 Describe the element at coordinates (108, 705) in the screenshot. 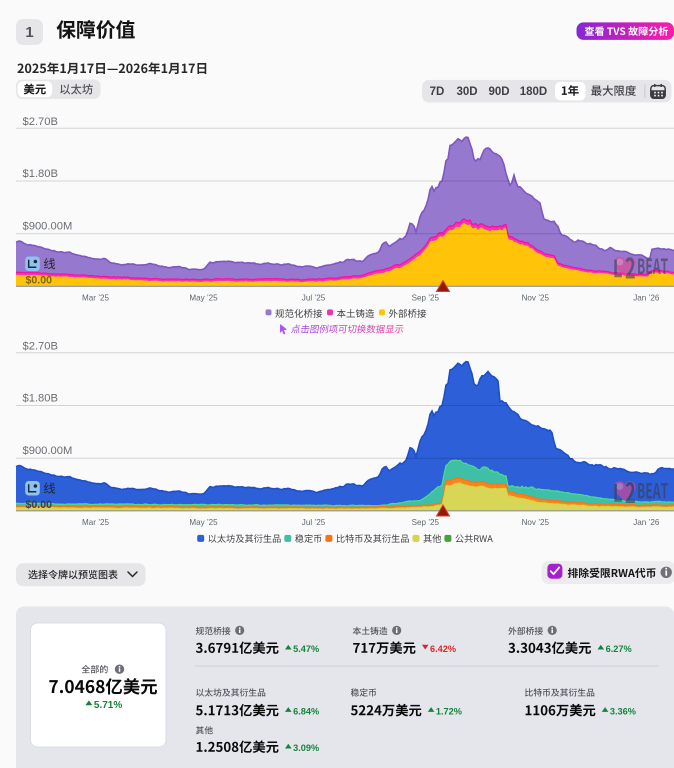

I see `svg-text: 5.71%` at that location.